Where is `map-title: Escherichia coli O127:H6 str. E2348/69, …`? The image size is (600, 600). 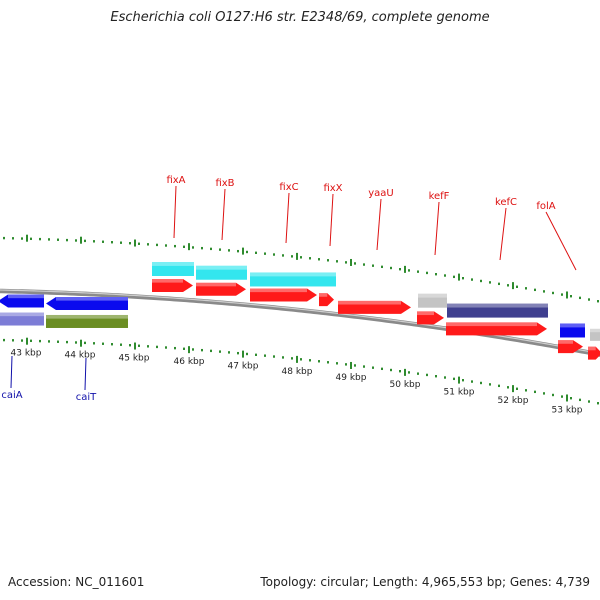 map-title: Escherichia coli O127:H6 str. E2348/69, … is located at coordinates (300, 17).